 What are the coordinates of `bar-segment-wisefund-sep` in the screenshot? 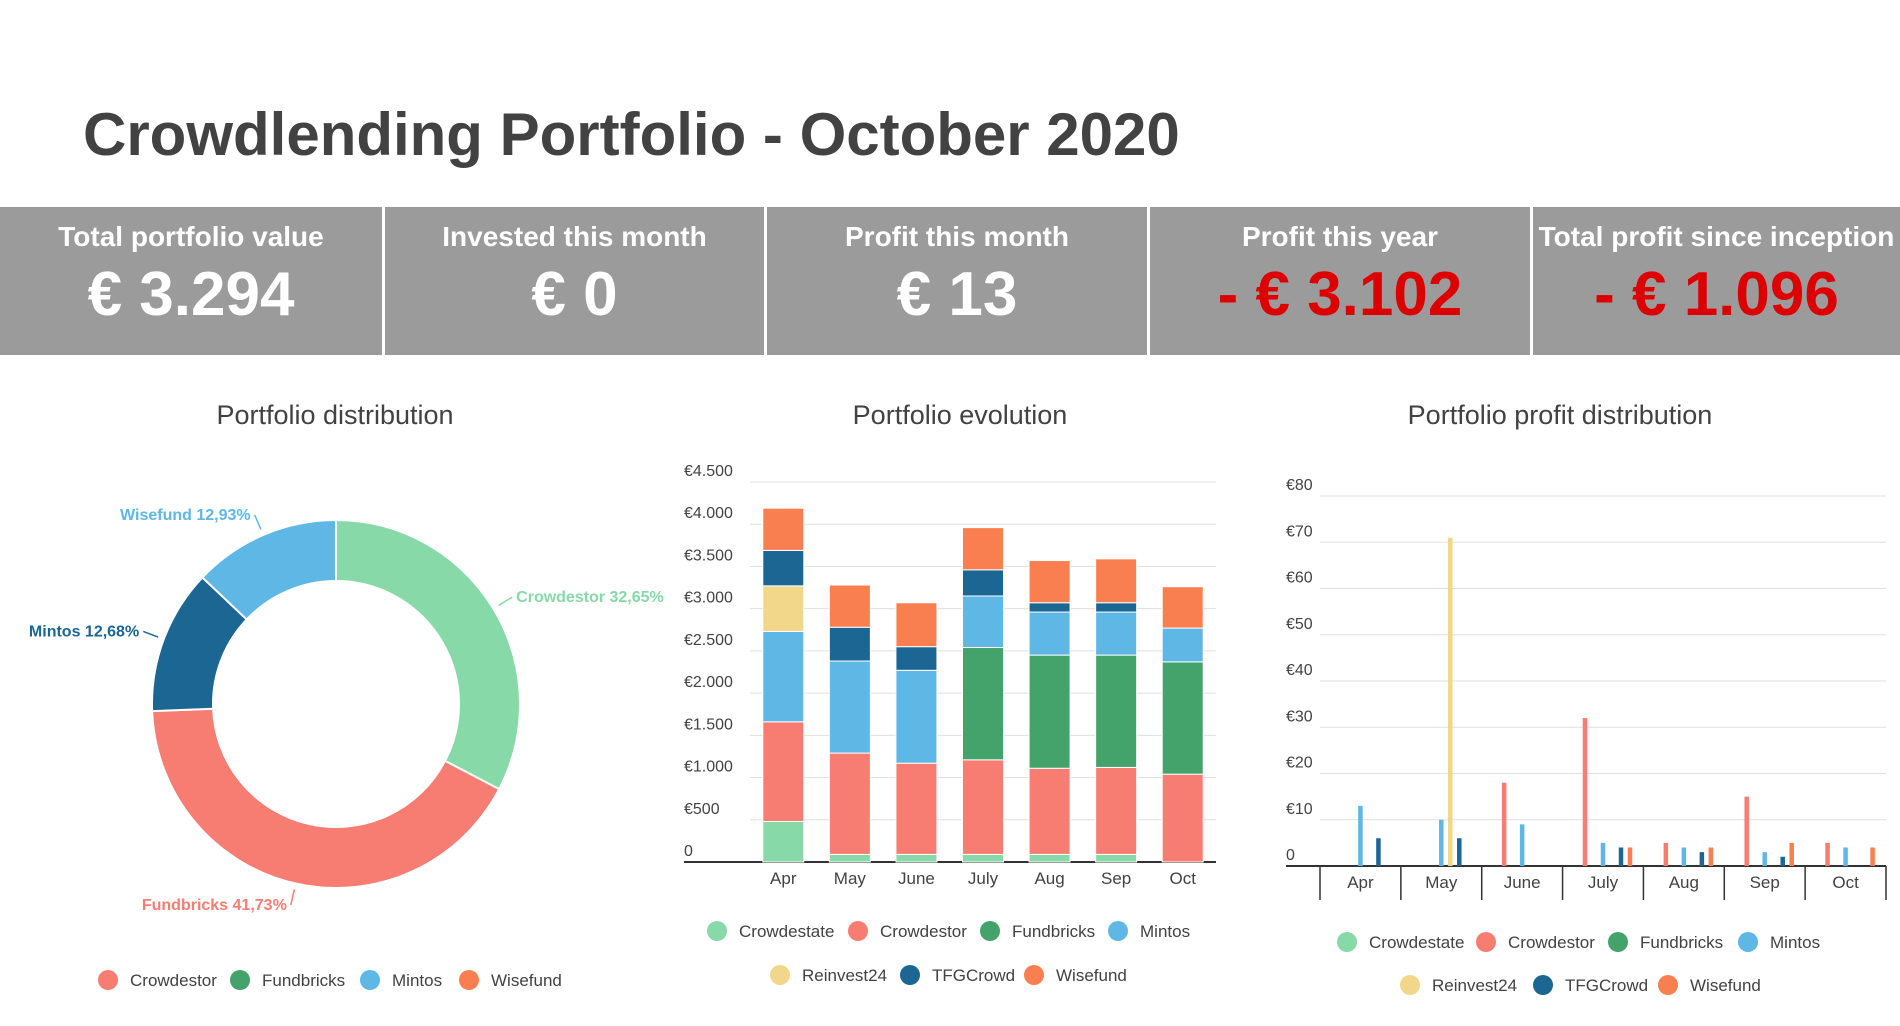 It's located at (1116, 581).